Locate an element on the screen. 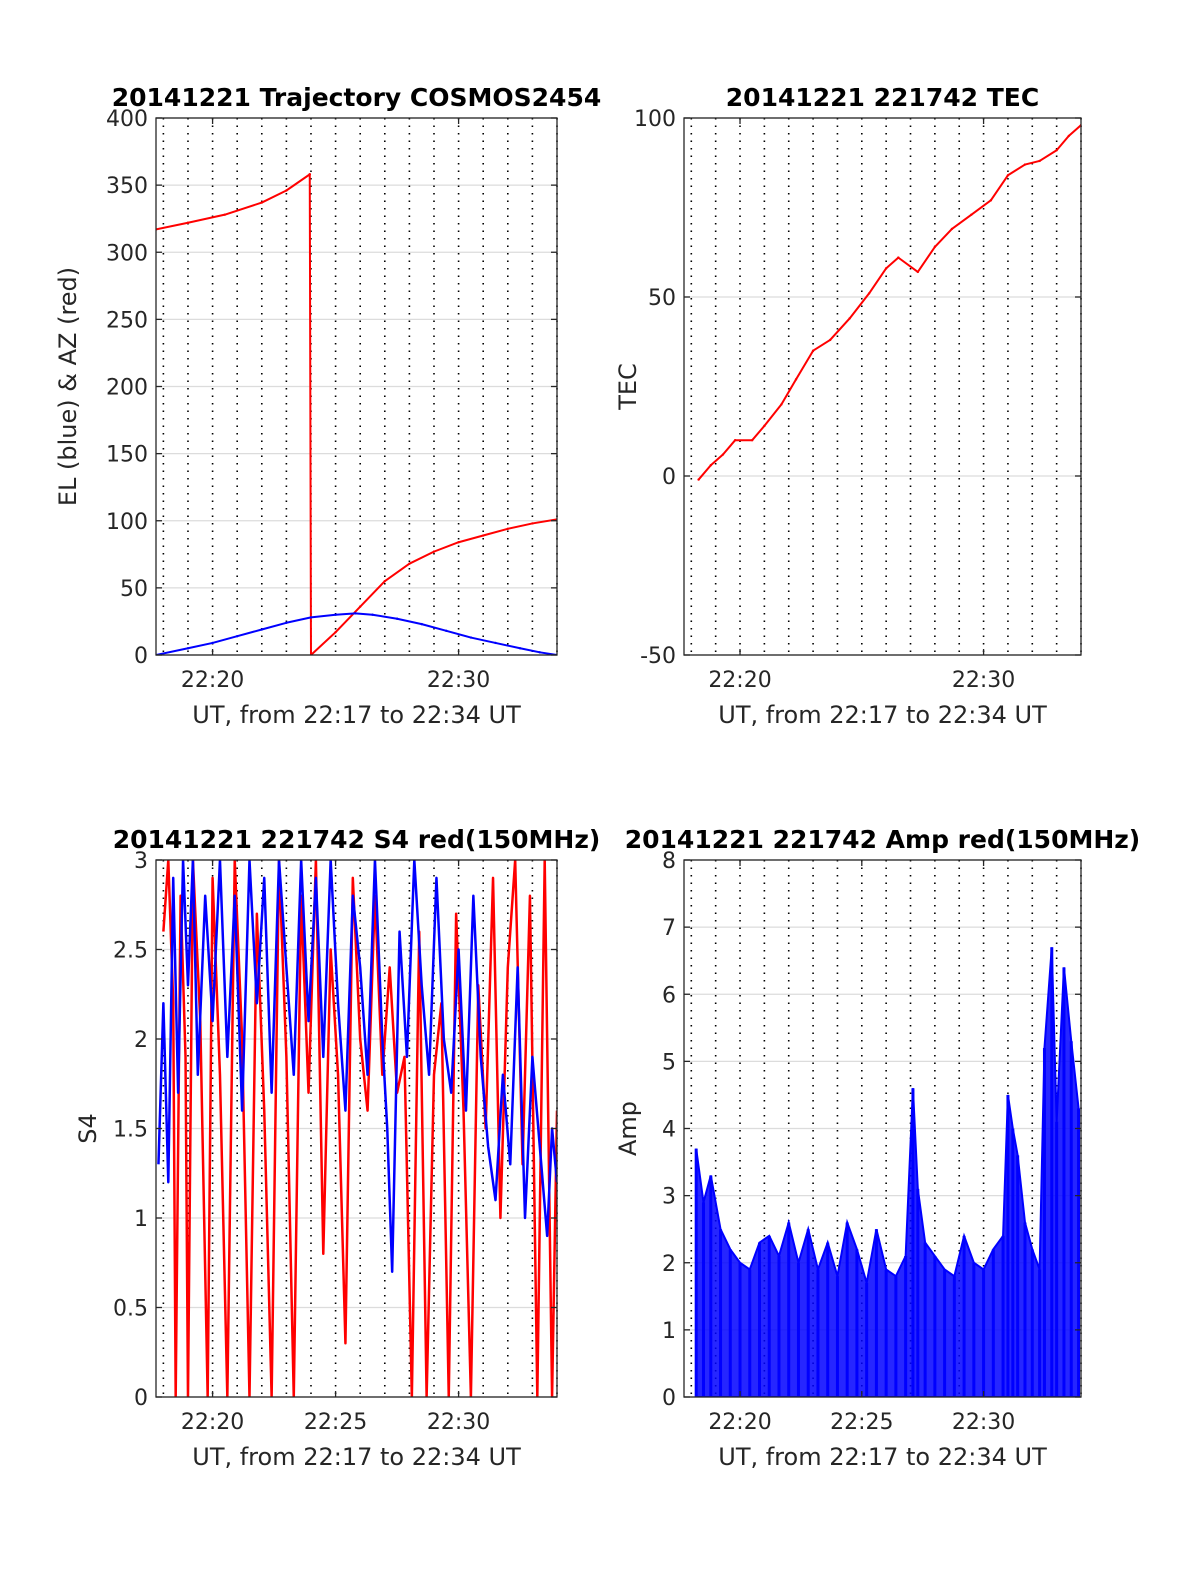  chart-title: 20141221 Trajectory COSMOS2454 is located at coordinates (357, 97).